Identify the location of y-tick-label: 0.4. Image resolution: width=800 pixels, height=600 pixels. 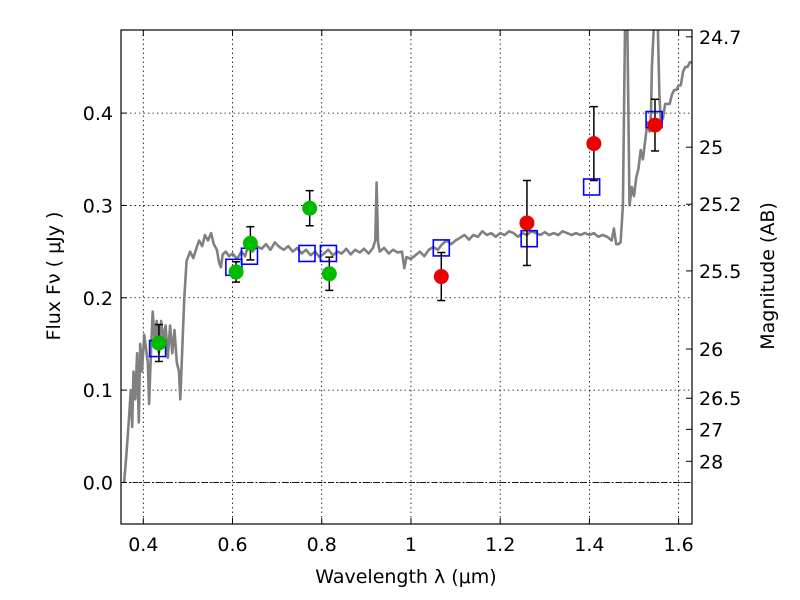
(98, 114).